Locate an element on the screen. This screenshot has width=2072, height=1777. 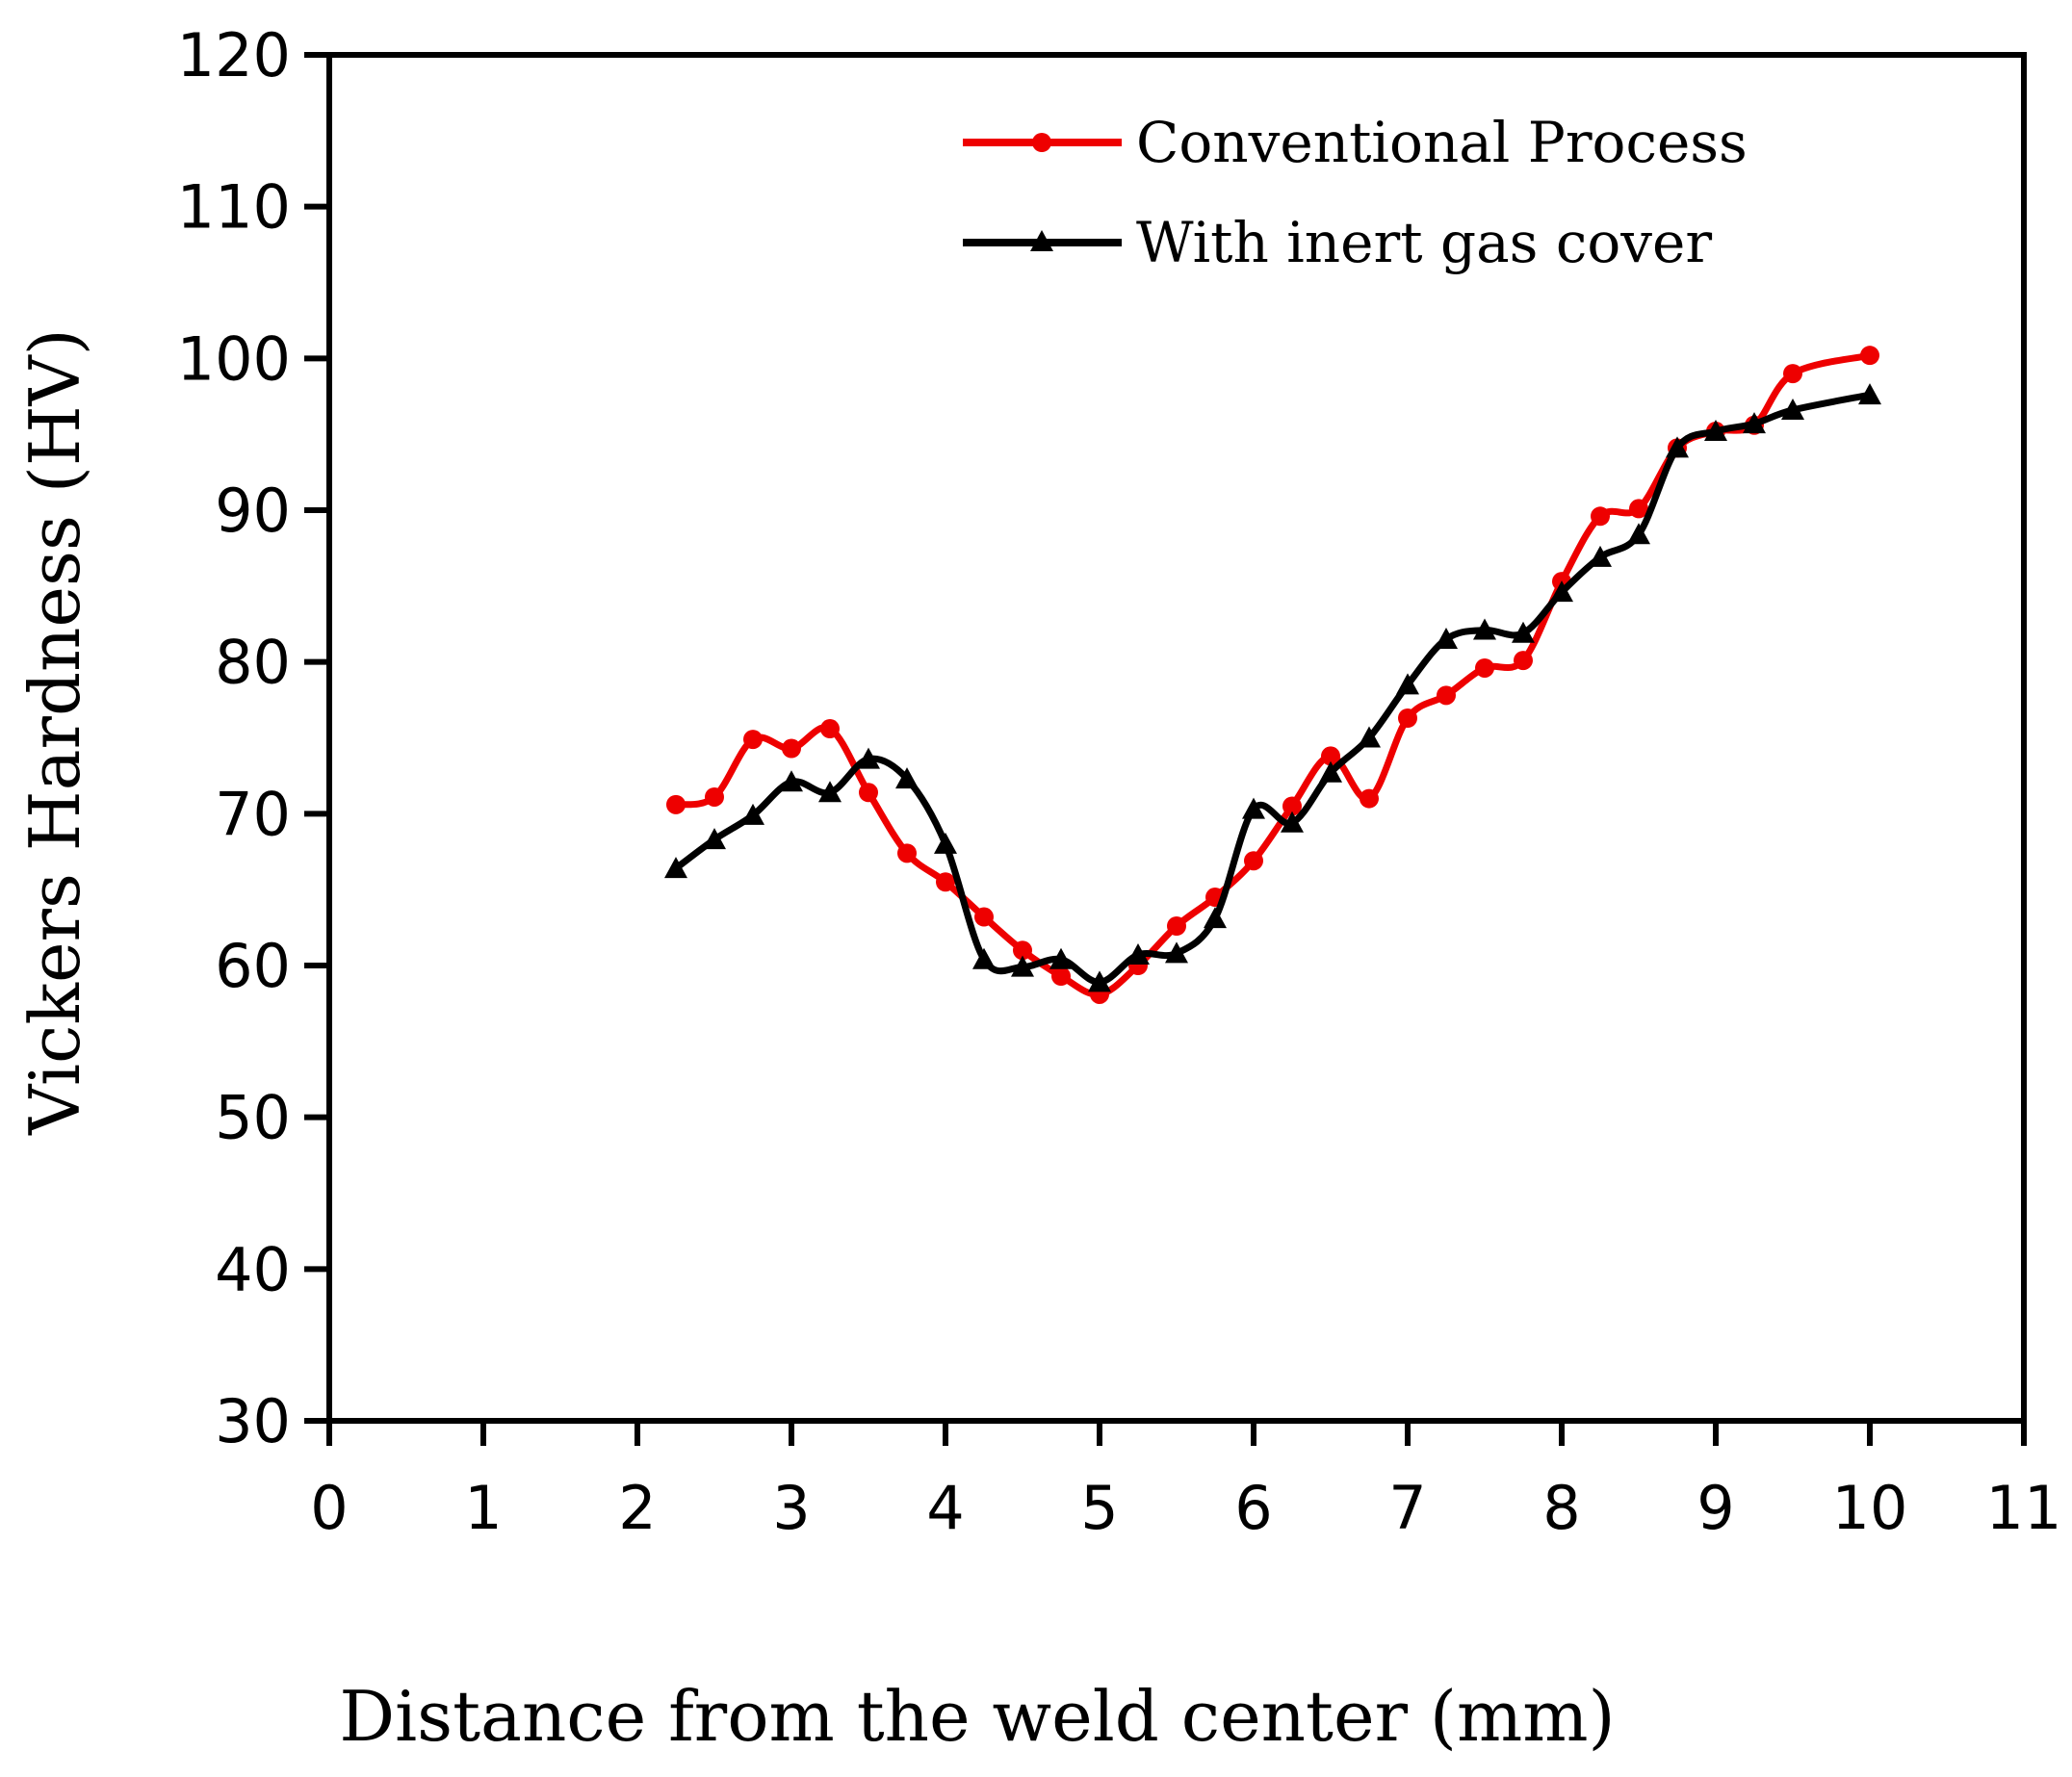
y-tick-label: 100 is located at coordinates (234, 359).